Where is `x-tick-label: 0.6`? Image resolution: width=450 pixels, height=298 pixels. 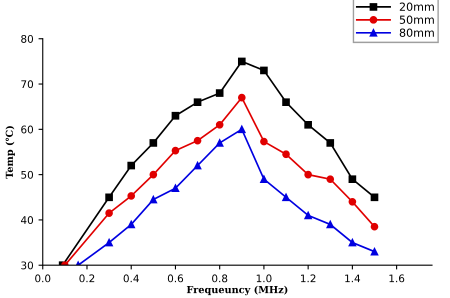
x-tick-label: 0.6 is located at coordinates (176, 278).